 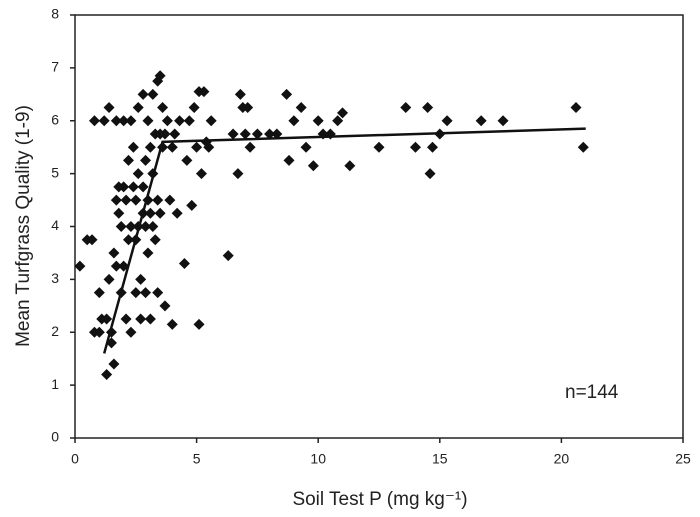 What do you see at coordinates (55, 278) in the screenshot?
I see `y-tick-label: 3` at bounding box center [55, 278].